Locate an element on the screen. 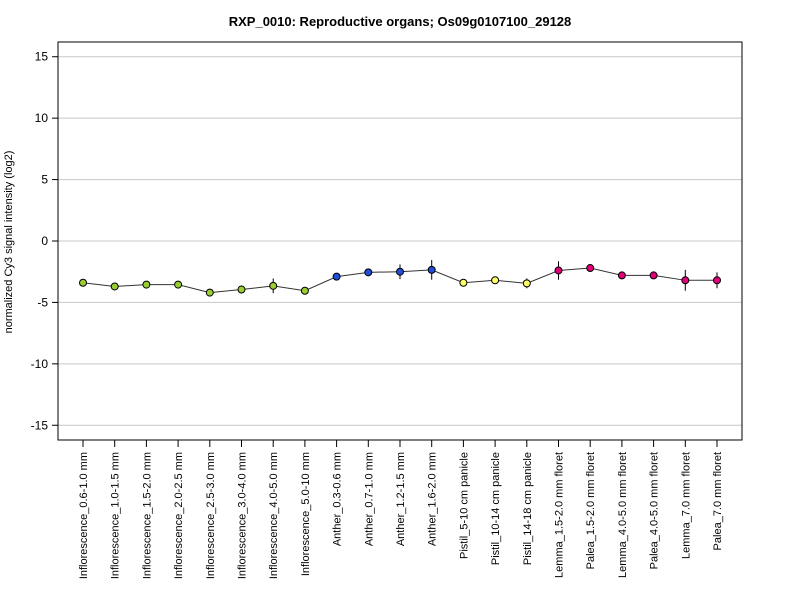 The width and height of the screenshot is (800, 600). x-tick-label: Inflorescence_2.5-3.0 mm is located at coordinates (211, 515).